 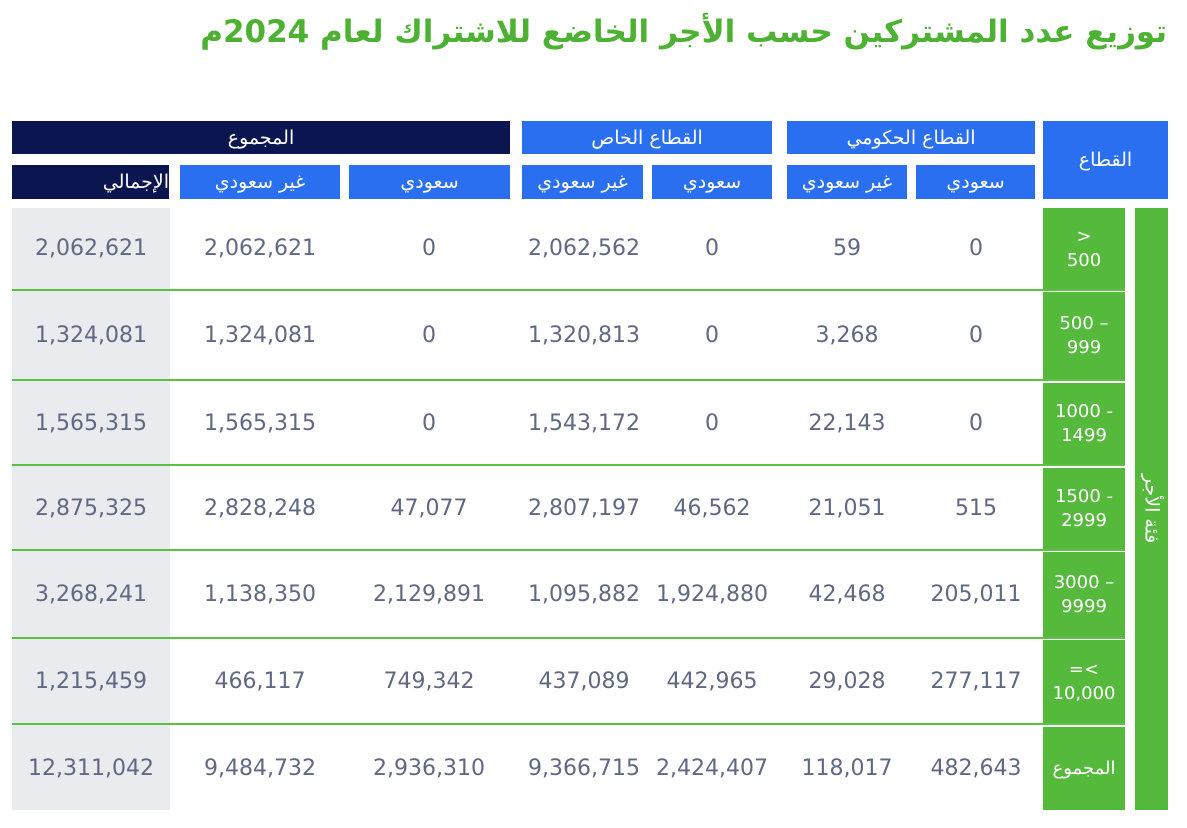 I want to click on wage-category-label: فئة الأجر, so click(x=1151, y=509).